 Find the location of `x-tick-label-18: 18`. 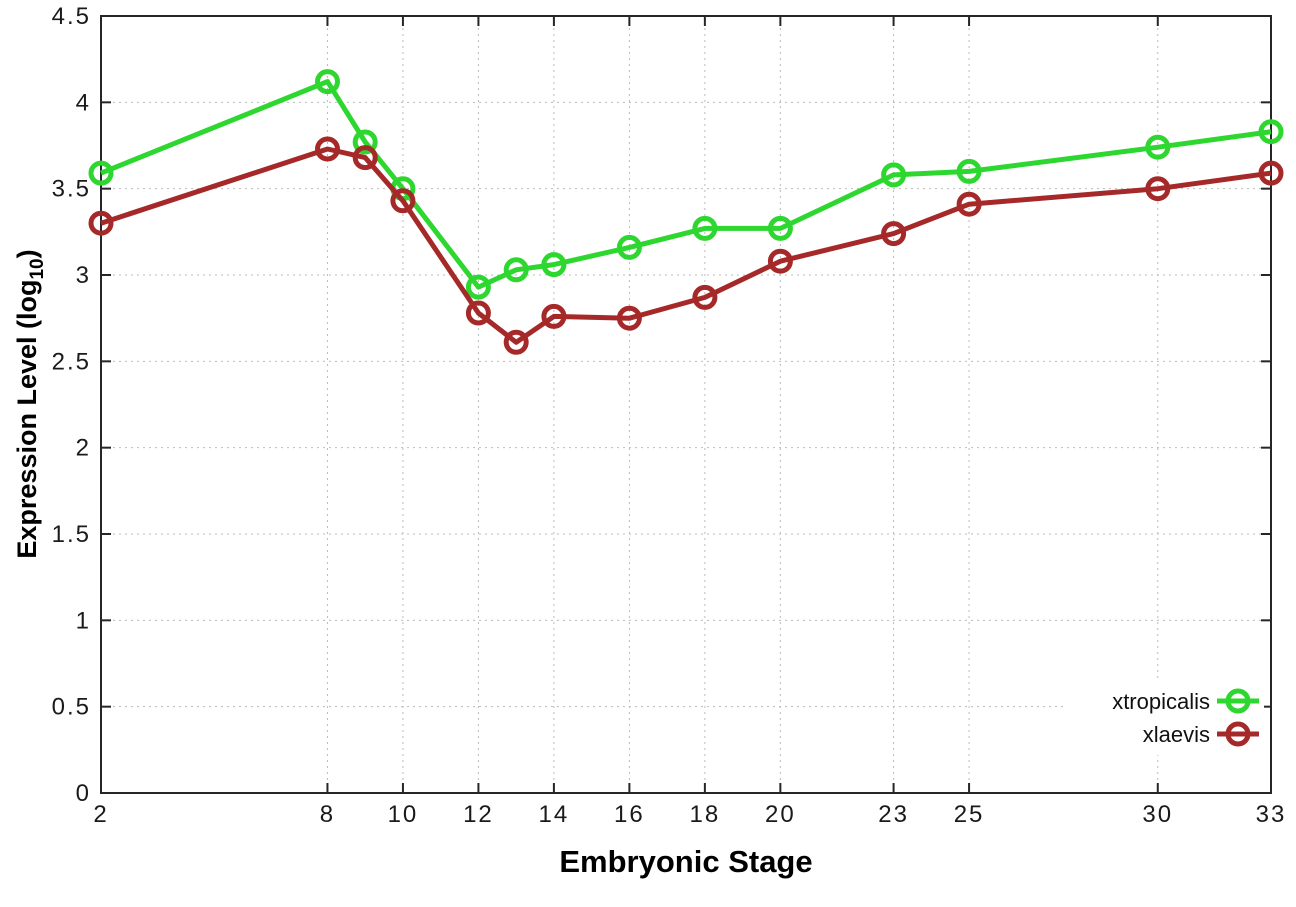

x-tick-label-18: 18 is located at coordinates (705, 814).